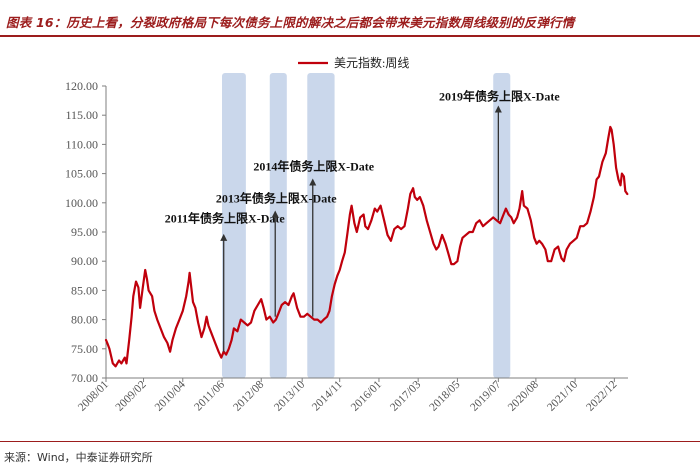 This screenshot has width=700, height=472. Describe the element at coordinates (225, 218) in the screenshot. I see `annotation-label: 2011年债务上限X-Date` at that location.